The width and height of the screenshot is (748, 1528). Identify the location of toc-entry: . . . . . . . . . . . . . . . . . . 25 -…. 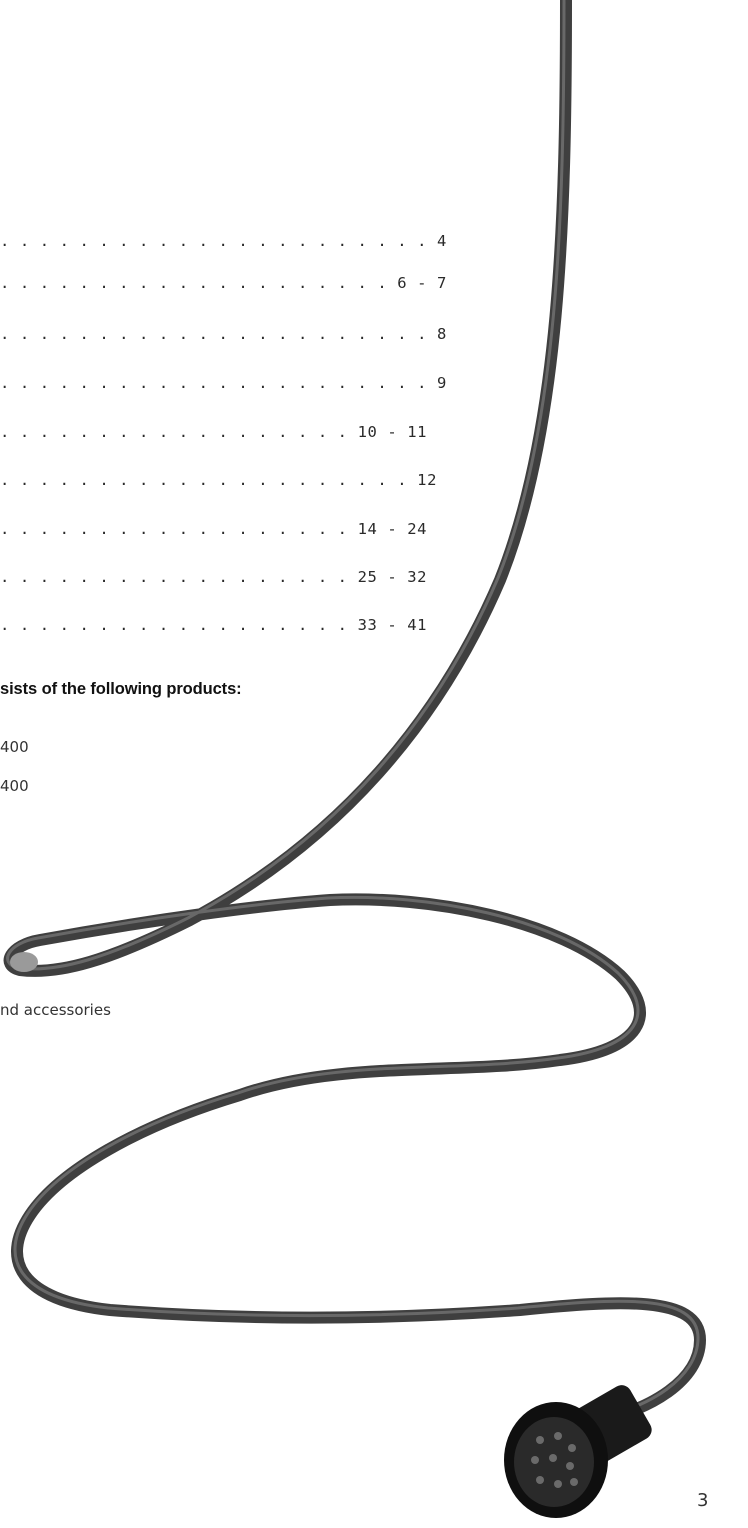
(214, 577).